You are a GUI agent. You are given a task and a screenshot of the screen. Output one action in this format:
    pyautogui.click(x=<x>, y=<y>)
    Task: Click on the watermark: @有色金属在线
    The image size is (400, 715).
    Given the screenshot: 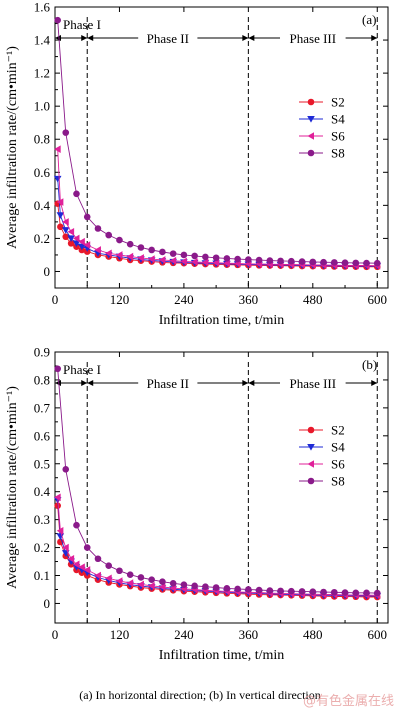 What is the action you would take?
    pyautogui.click(x=348, y=701)
    